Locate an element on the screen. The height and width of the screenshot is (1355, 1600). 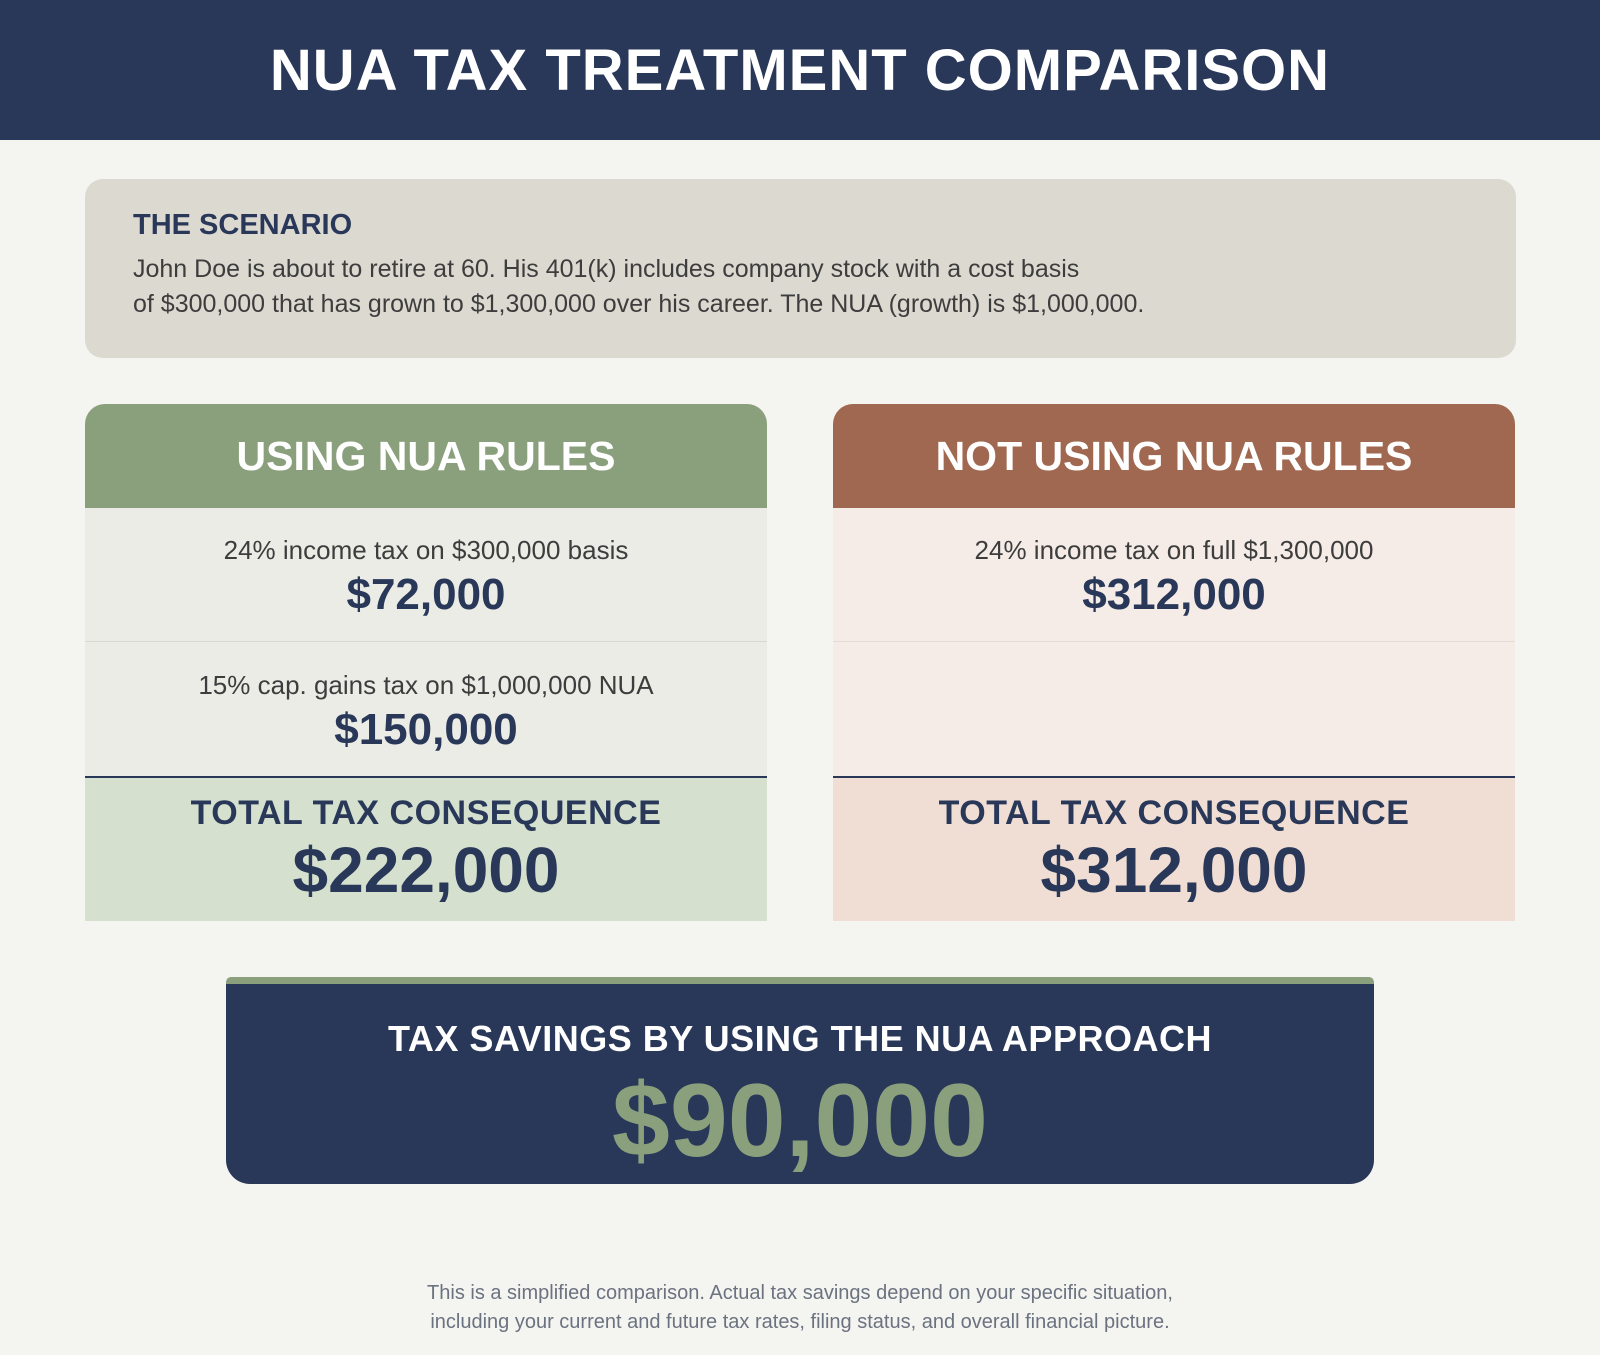
not-using-nua-empty-row is located at coordinates (1174, 709).